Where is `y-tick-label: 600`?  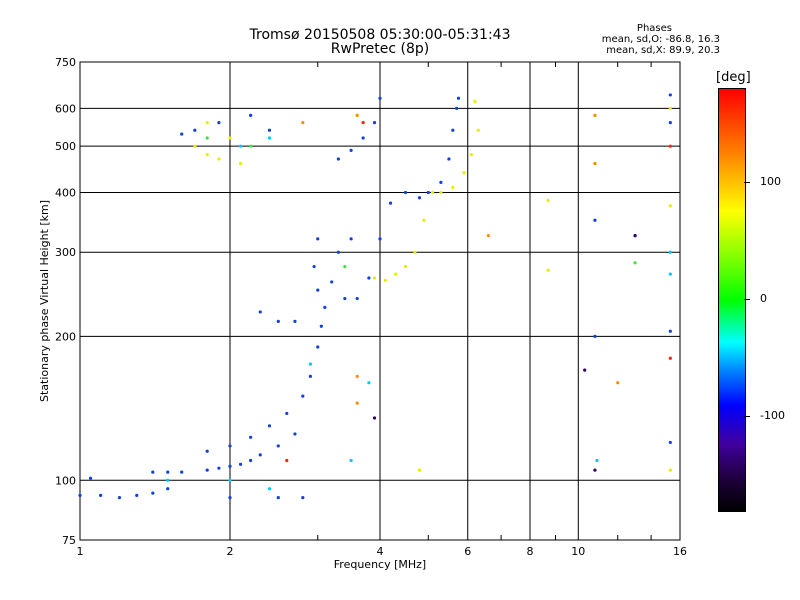
y-tick-label: 600 is located at coordinates (65, 108).